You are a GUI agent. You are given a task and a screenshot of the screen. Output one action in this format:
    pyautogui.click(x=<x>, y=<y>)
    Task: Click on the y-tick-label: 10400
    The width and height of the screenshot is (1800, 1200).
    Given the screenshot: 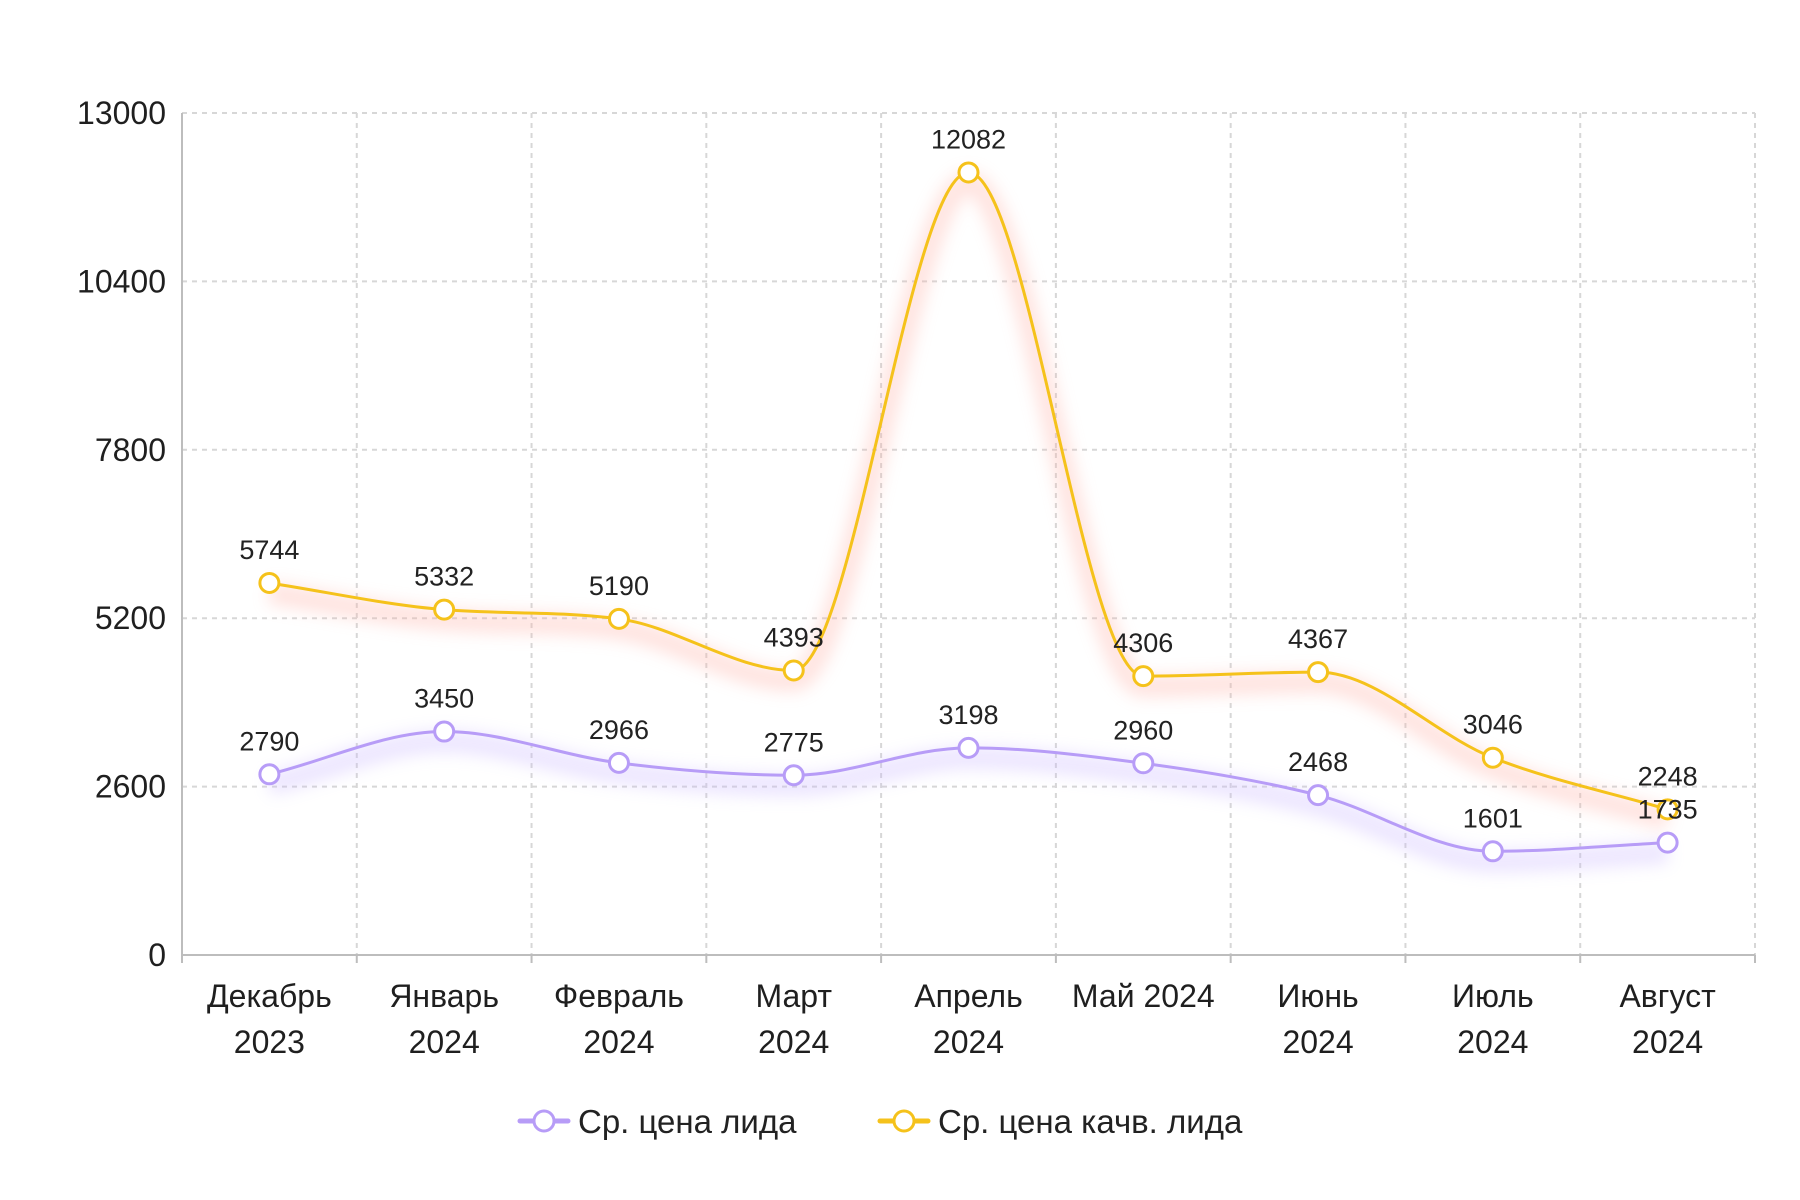 What is the action you would take?
    pyautogui.click(x=121, y=281)
    